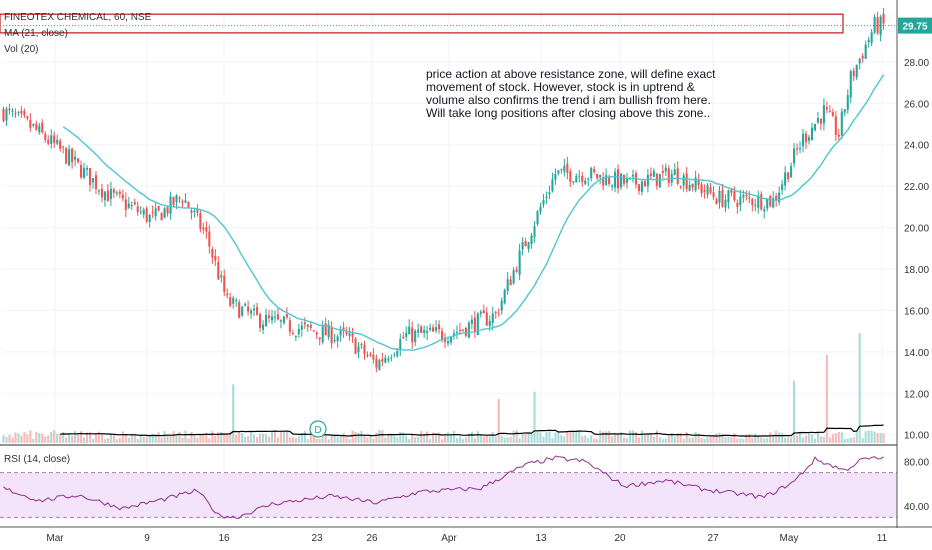 Image resolution: width=932 pixels, height=550 pixels. Describe the element at coordinates (789, 538) in the screenshot. I see `x-tick-label: May` at that location.